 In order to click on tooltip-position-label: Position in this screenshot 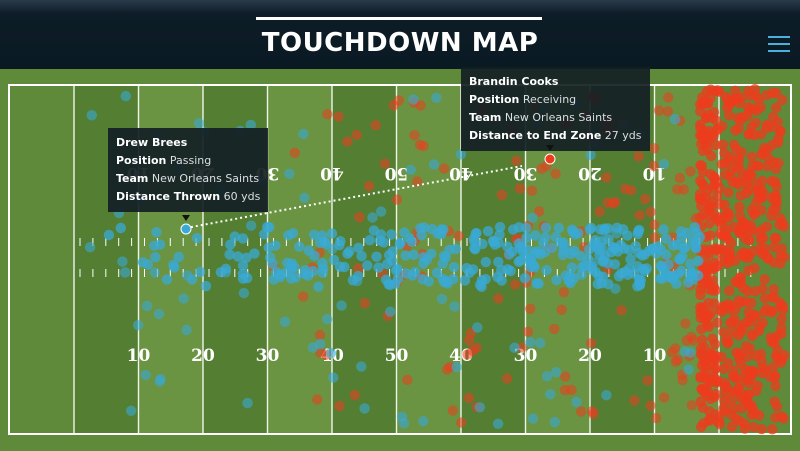, I will do `click(141, 160)`.